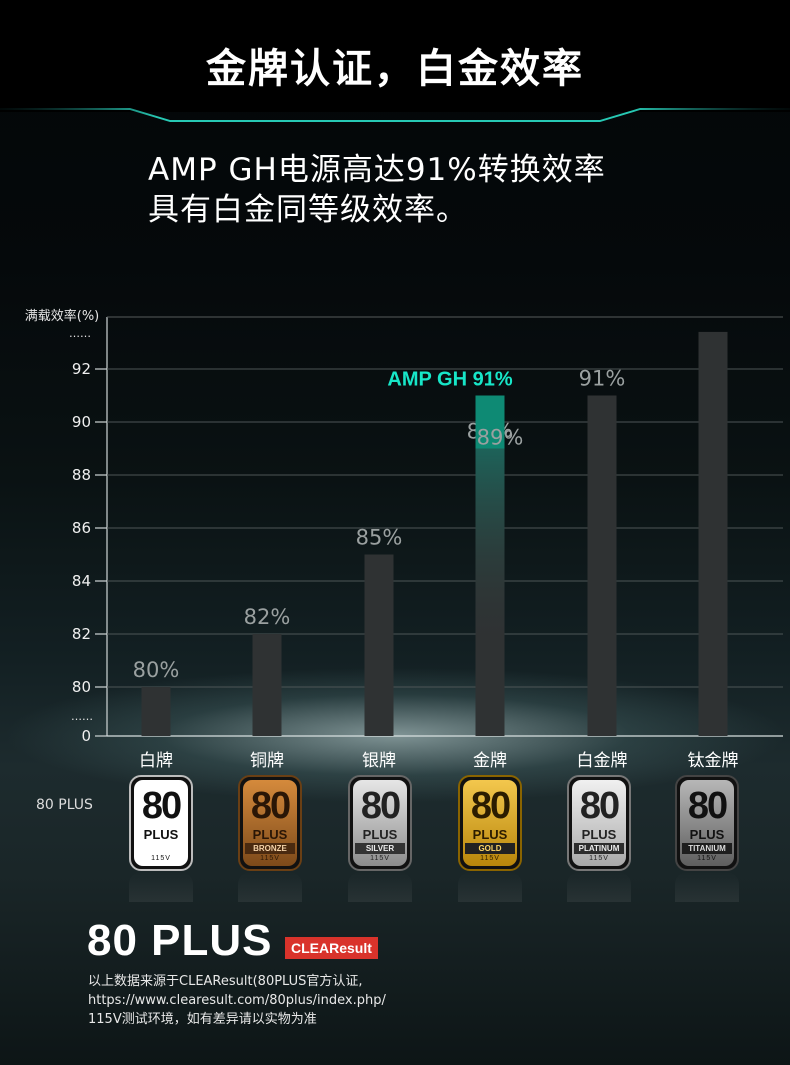  I want to click on category-label-4: 白金牌, so click(602, 761).